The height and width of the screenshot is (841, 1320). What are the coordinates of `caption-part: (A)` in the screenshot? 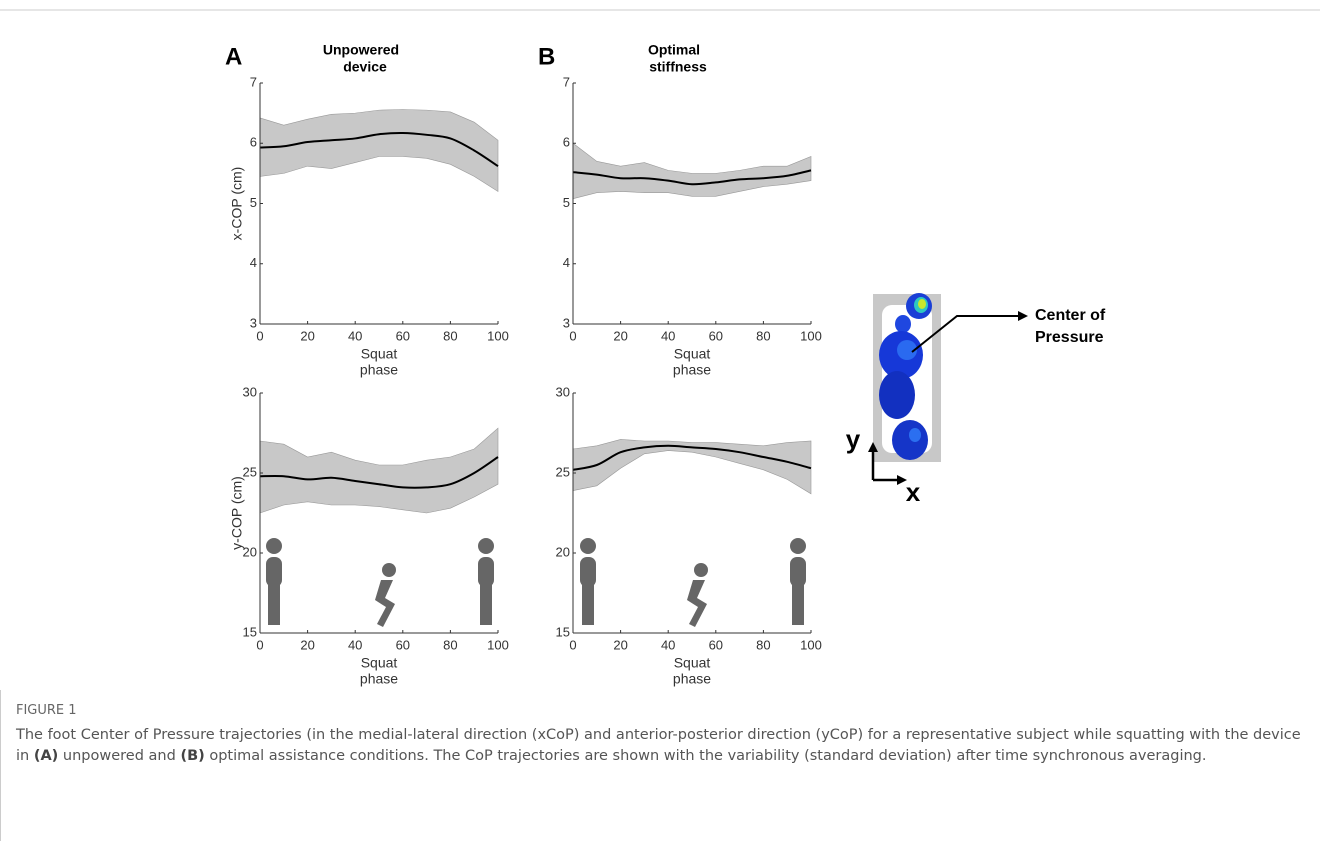 It's located at (46, 756).